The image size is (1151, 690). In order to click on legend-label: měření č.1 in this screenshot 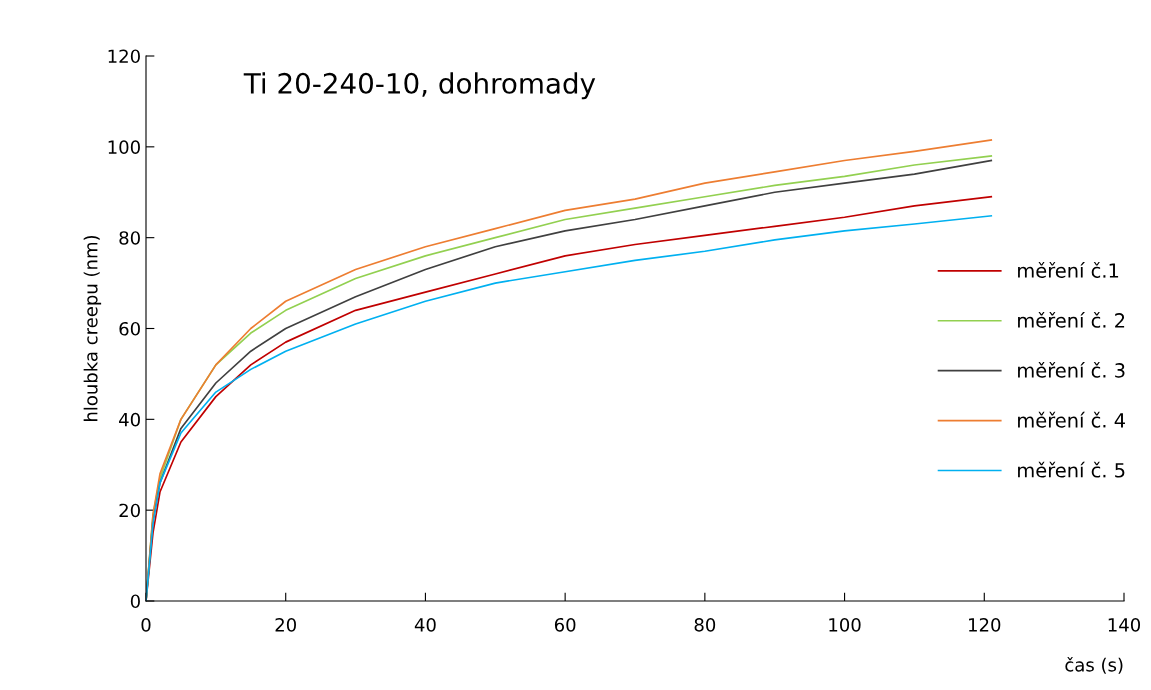, I will do `click(1068, 270)`.